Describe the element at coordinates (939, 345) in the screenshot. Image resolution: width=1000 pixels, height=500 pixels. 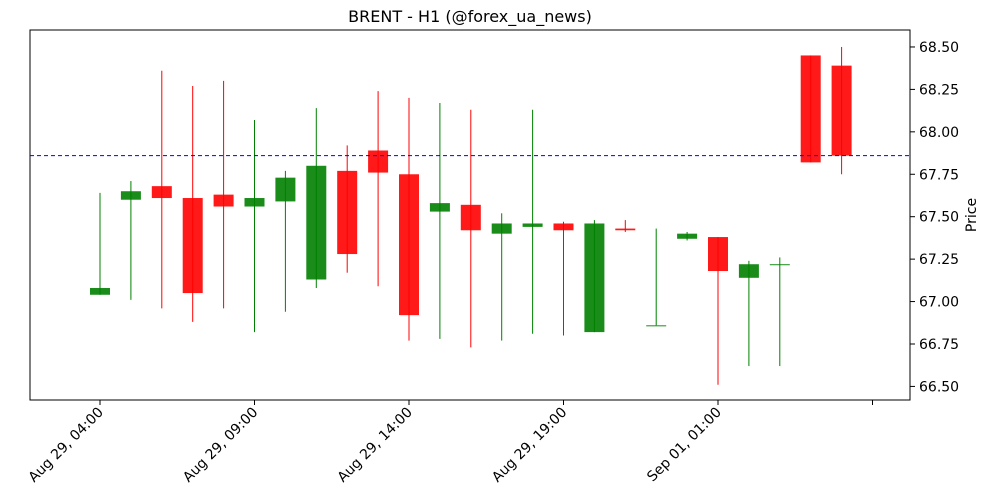
I see `y-tick-label: 66.75` at that location.